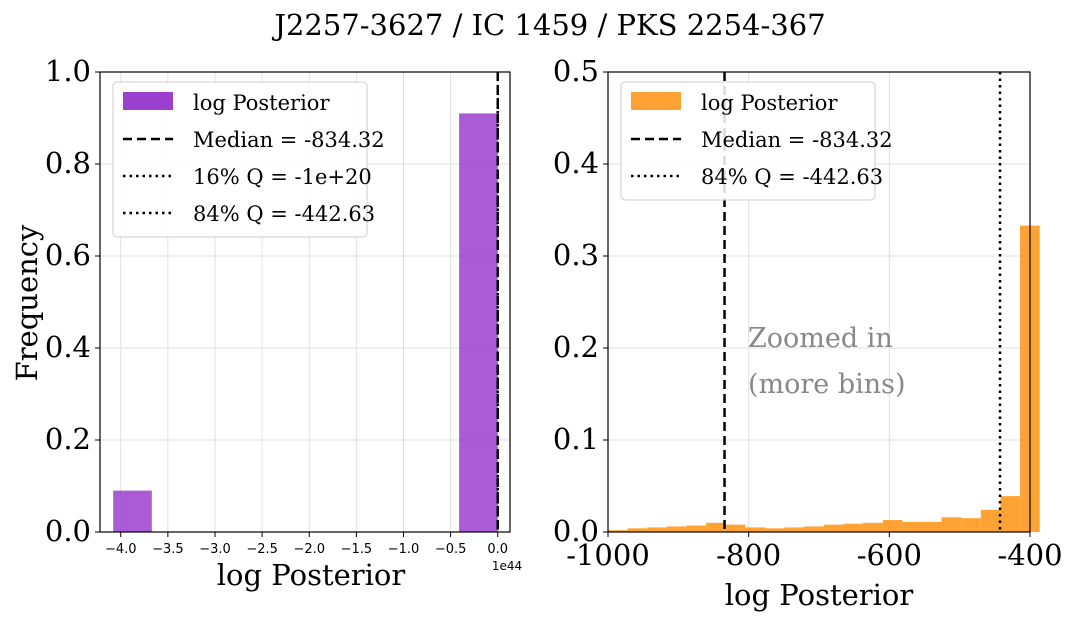 The width and height of the screenshot is (1070, 625). I want to click on left-x-axis-label: log Posterior, so click(311, 575).